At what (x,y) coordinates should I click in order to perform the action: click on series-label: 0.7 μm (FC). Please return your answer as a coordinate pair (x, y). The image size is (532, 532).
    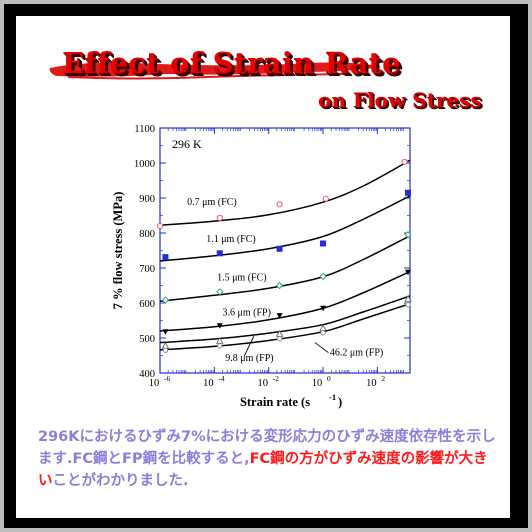
    Looking at the image, I should click on (212, 202).